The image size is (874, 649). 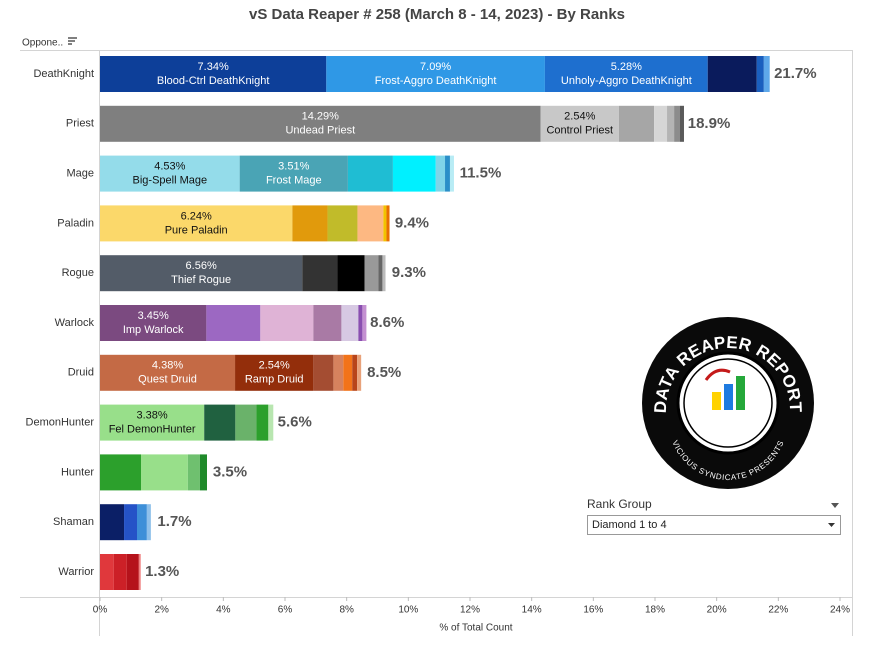 What do you see at coordinates (174, 521) in the screenshot?
I see `total-label: 1.7%` at bounding box center [174, 521].